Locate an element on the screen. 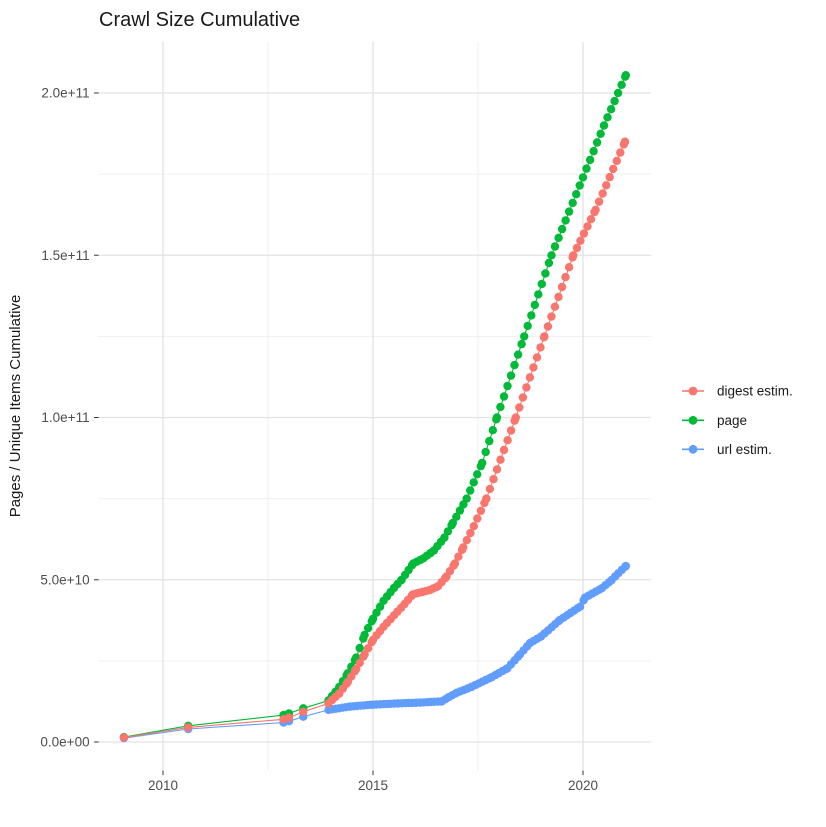  y-tick-label: 1.0e+11 is located at coordinates (65, 417).